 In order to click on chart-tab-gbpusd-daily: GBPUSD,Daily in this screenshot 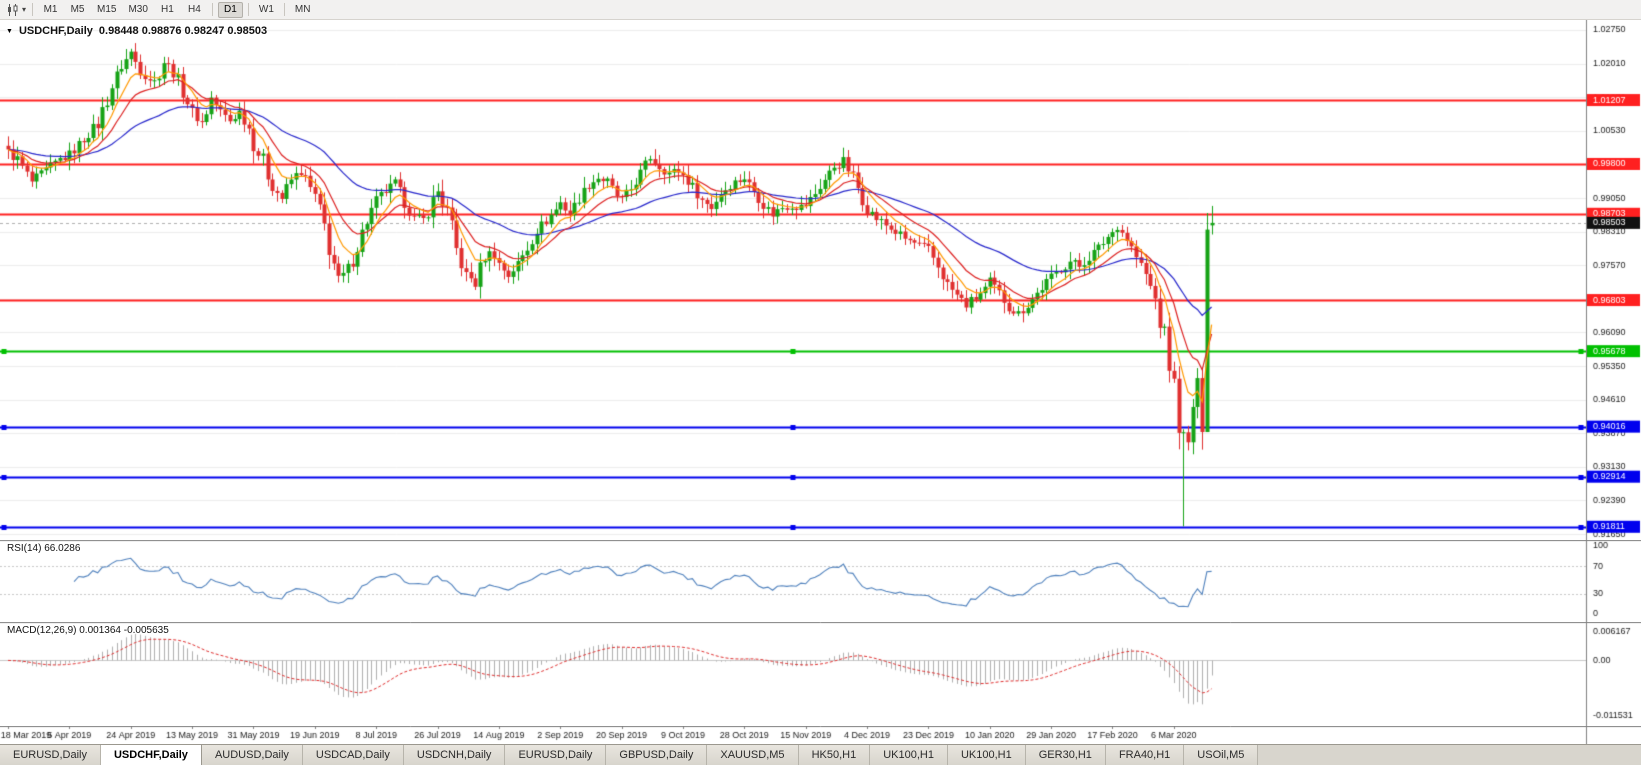, I will do `click(657, 755)`.